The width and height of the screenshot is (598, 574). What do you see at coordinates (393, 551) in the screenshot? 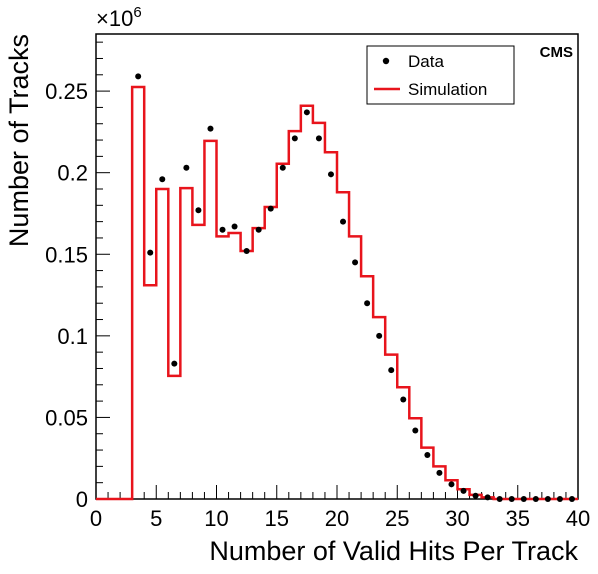
I see `x-axis-title: Number of Valid Hits Per Track` at bounding box center [393, 551].